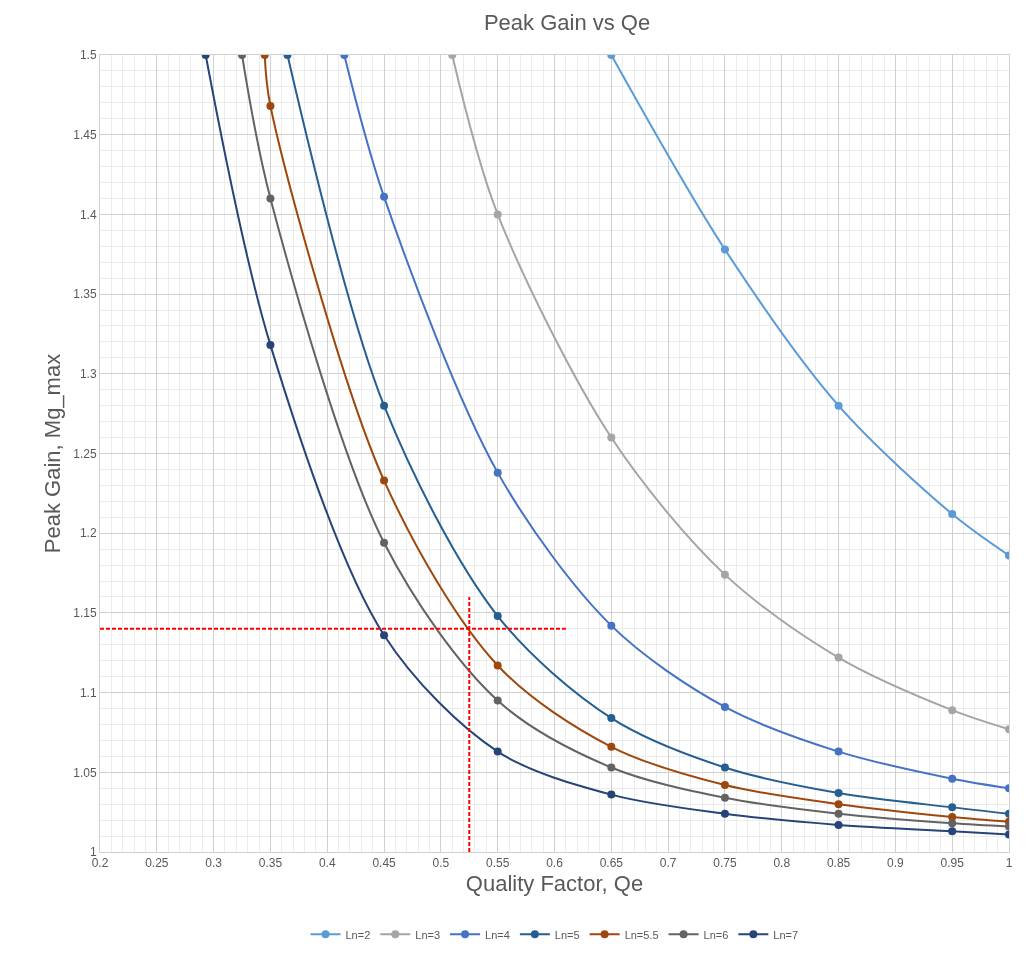 The width and height of the screenshot is (1031, 961). What do you see at coordinates (554, 884) in the screenshot?
I see `x-axis-title: Quality Factor, Qe` at bounding box center [554, 884].